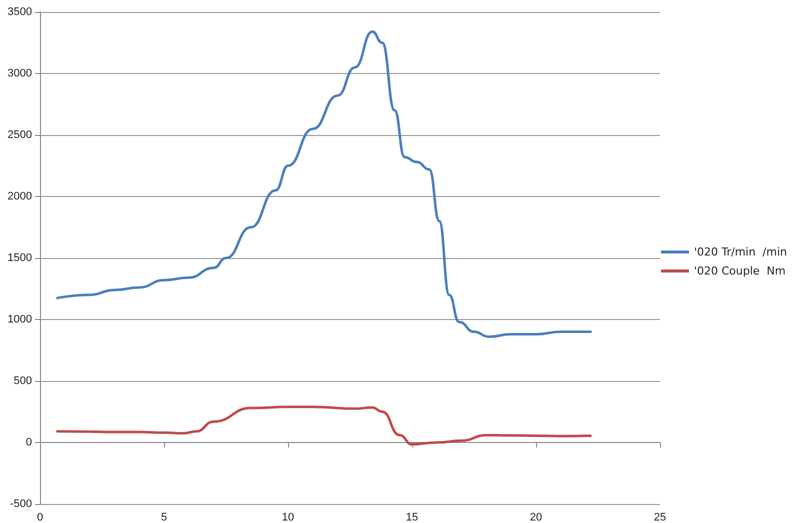 Image resolution: width=800 pixels, height=523 pixels. Describe the element at coordinates (164, 517) in the screenshot. I see `x-tick-label: 5` at that location.